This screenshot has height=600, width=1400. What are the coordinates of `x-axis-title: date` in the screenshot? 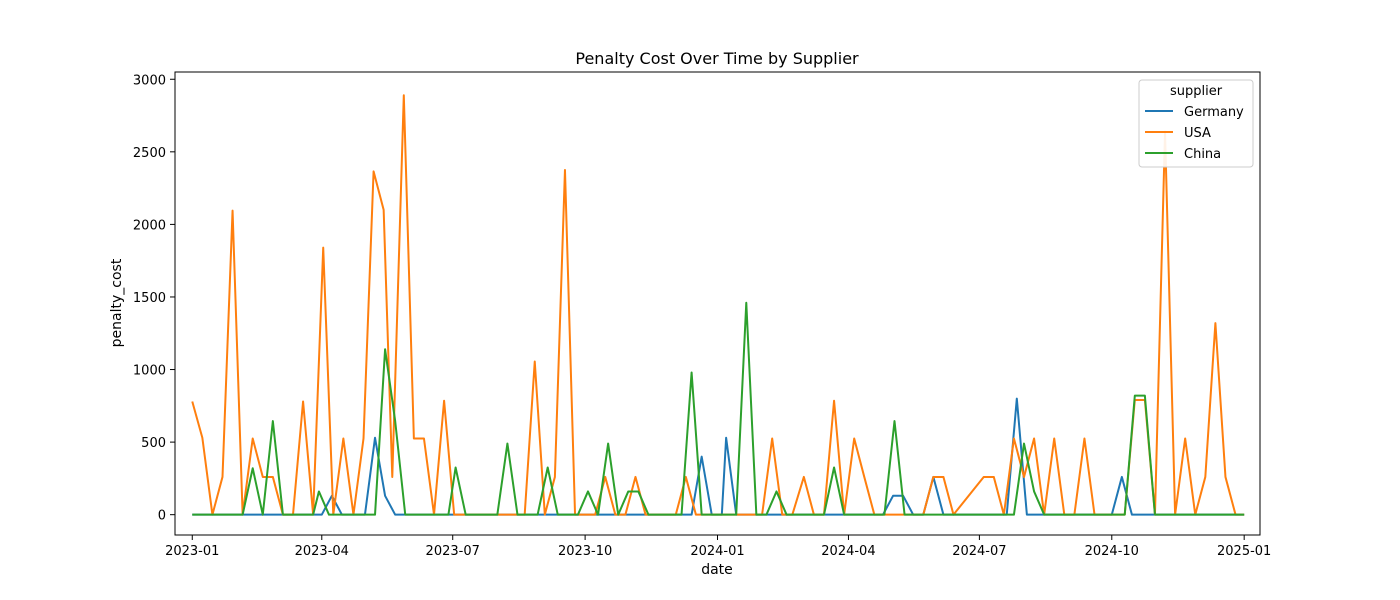 It's located at (717, 570).